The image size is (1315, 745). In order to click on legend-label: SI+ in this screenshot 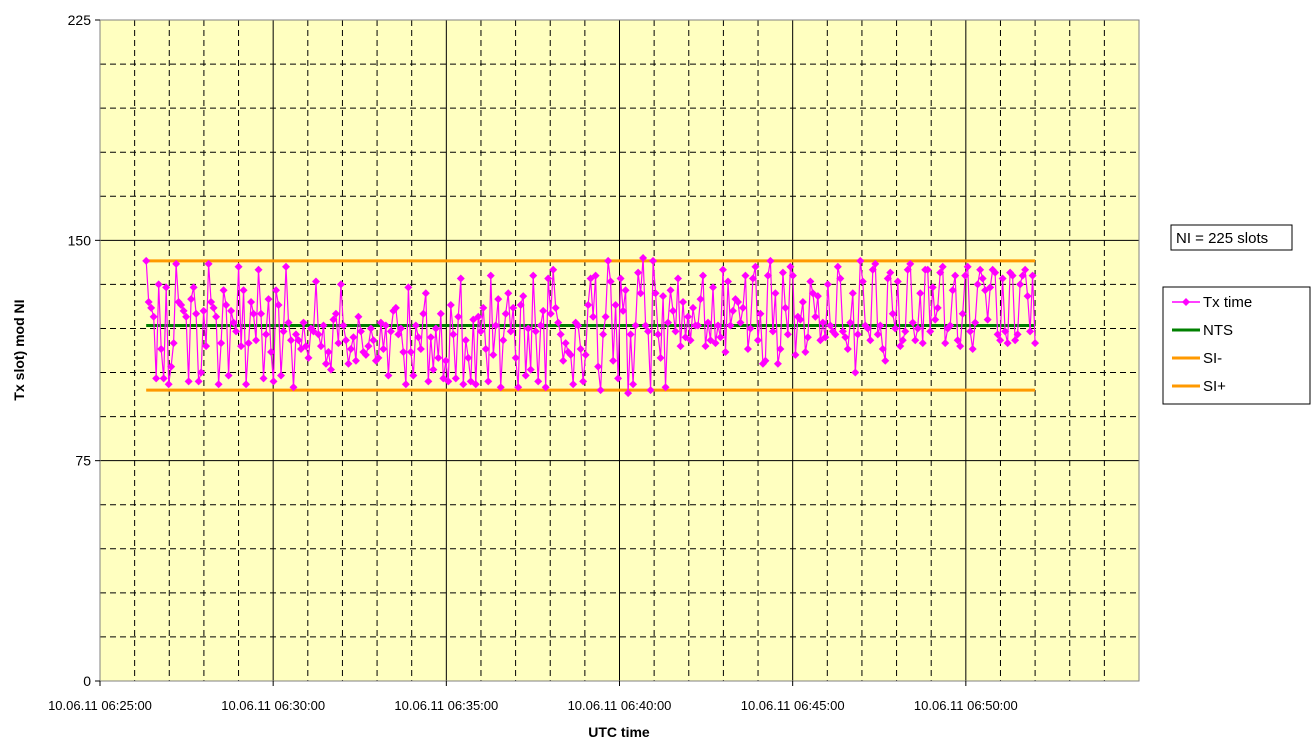, I will do `click(1214, 386)`.